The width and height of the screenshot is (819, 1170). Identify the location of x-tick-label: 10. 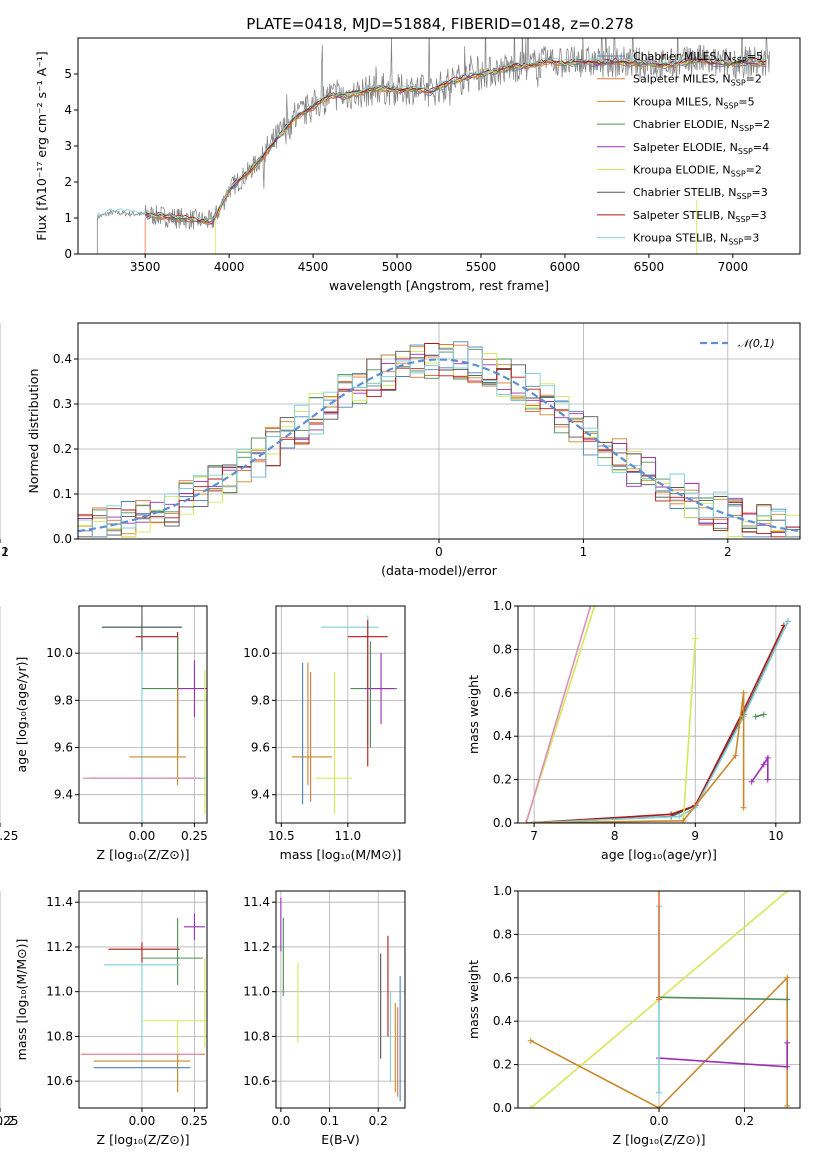
(775, 836).